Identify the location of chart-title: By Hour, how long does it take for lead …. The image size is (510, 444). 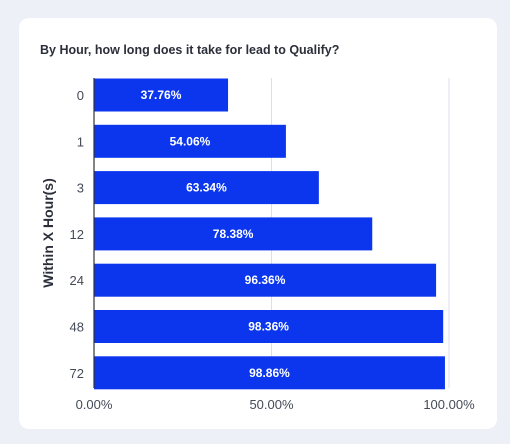
(190, 50).